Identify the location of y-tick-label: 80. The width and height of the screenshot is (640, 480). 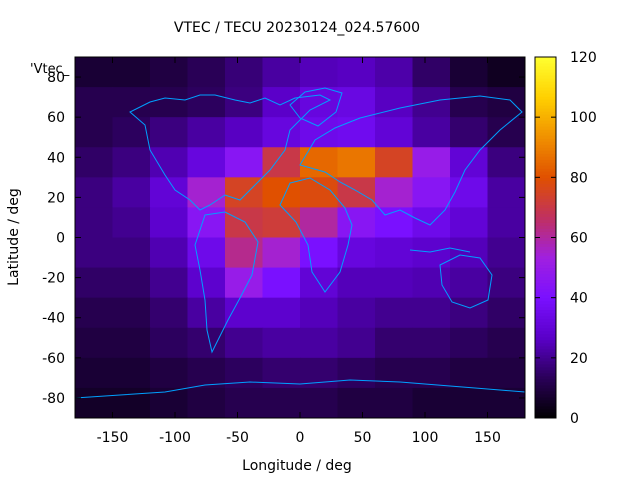
(56, 78).